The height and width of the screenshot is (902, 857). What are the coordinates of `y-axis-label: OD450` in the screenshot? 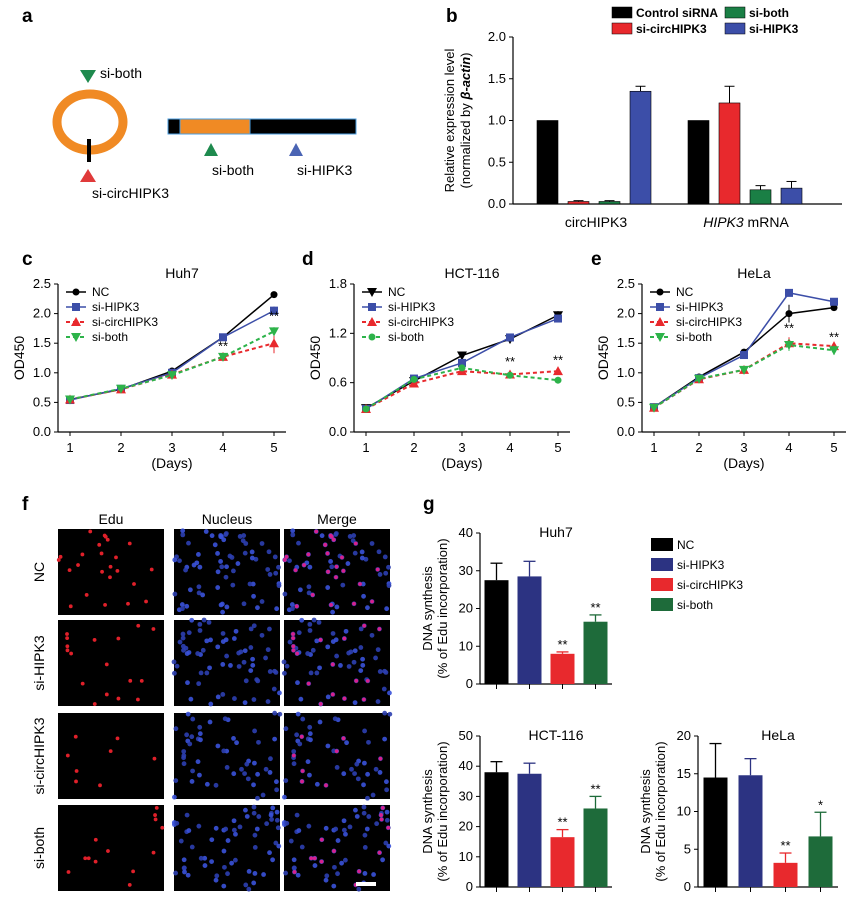 It's located at (315, 358).